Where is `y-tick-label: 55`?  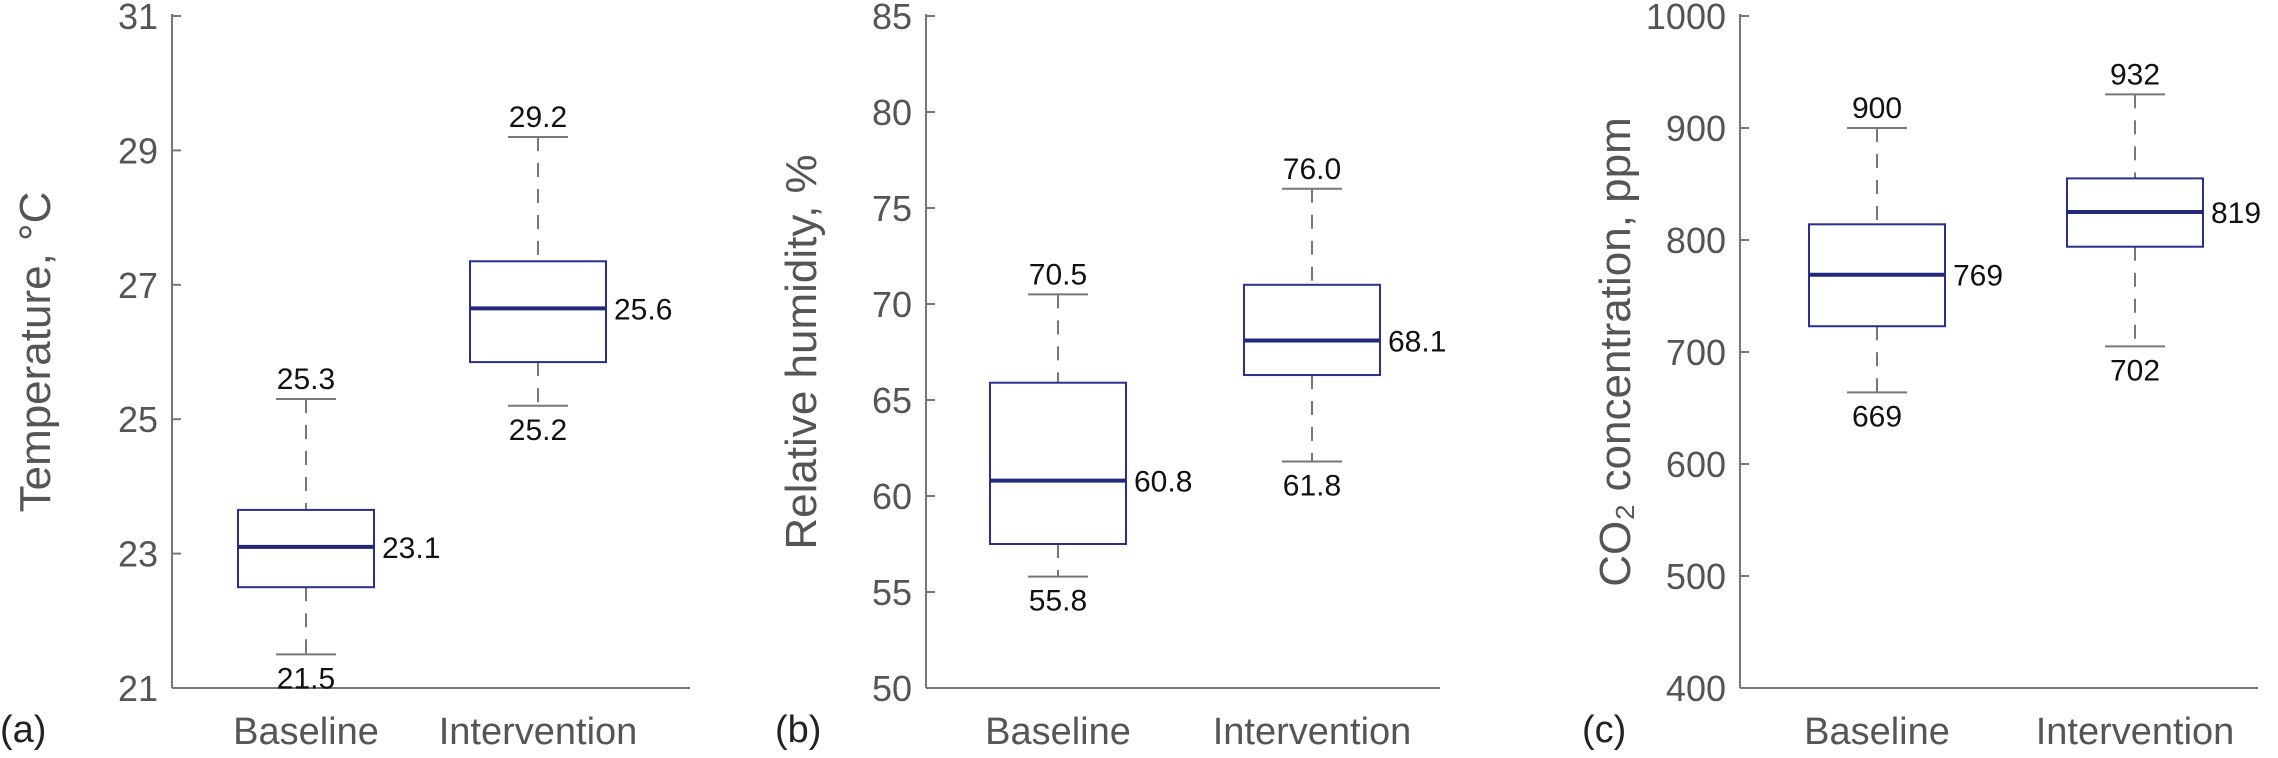 y-tick-label: 55 is located at coordinates (892, 592).